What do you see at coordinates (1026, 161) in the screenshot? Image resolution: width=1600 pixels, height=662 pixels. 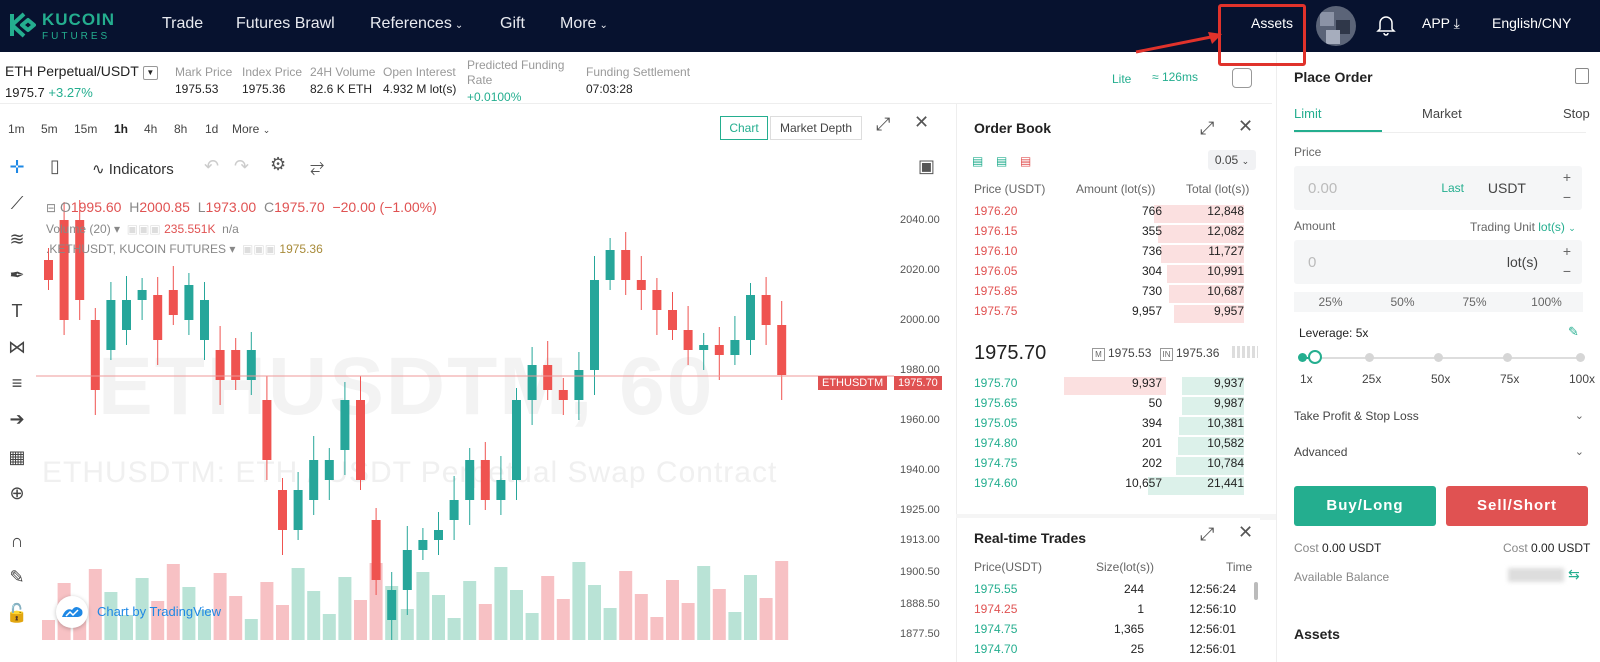 I see `view-asks-icon: ▤` at bounding box center [1026, 161].